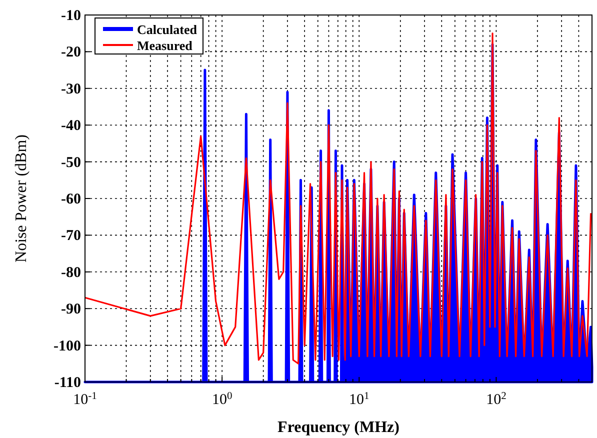 Image resolution: width=597 pixels, height=438 pixels. What do you see at coordinates (71, 89) in the screenshot?
I see `y-tick-label: -30` at bounding box center [71, 89].